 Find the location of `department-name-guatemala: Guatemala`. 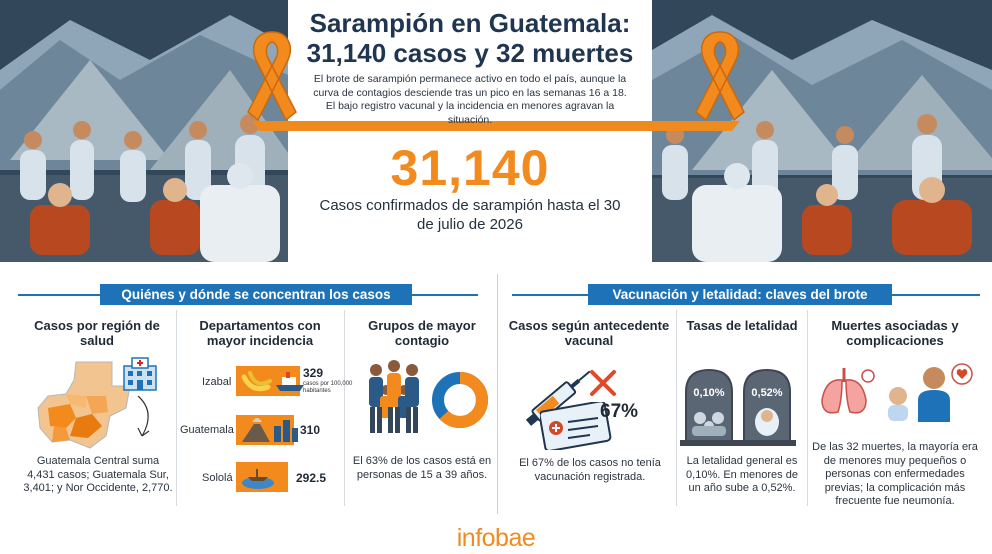

department-name-guatemala: Guatemala is located at coordinates (207, 430).